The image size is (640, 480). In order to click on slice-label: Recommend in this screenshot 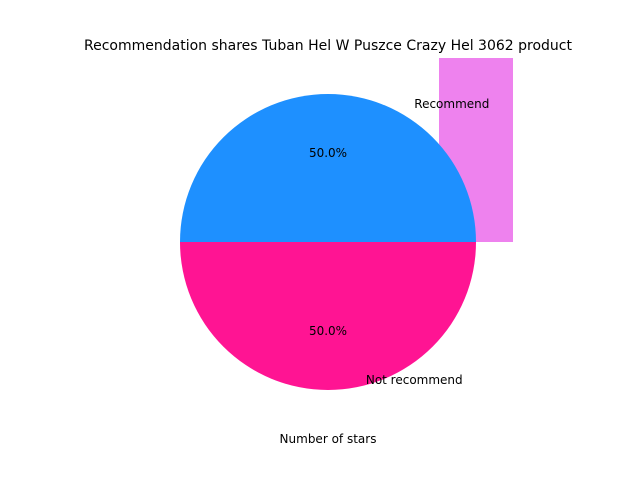, I will do `click(451, 104)`.